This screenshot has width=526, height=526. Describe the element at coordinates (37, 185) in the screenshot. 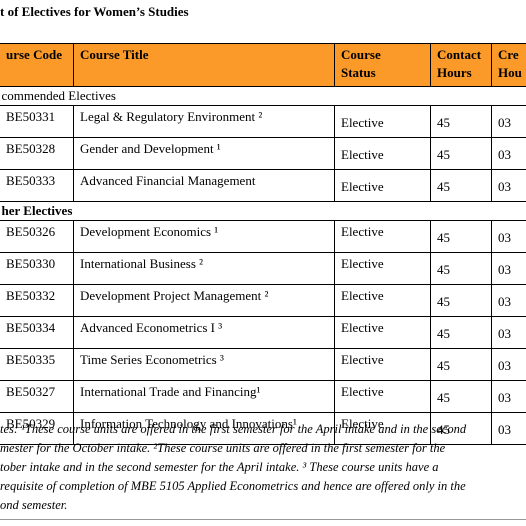

I see `course-code: BE50333` at that location.